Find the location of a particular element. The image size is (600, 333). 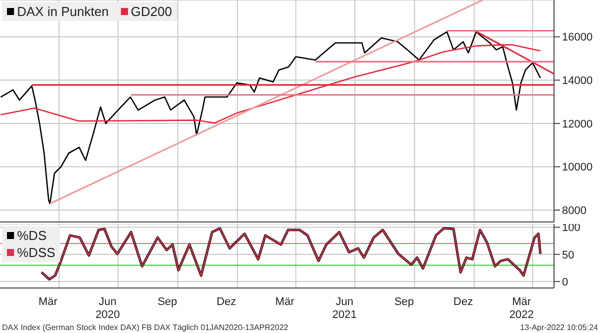

y-tick-label: 16000 is located at coordinates (577, 38).